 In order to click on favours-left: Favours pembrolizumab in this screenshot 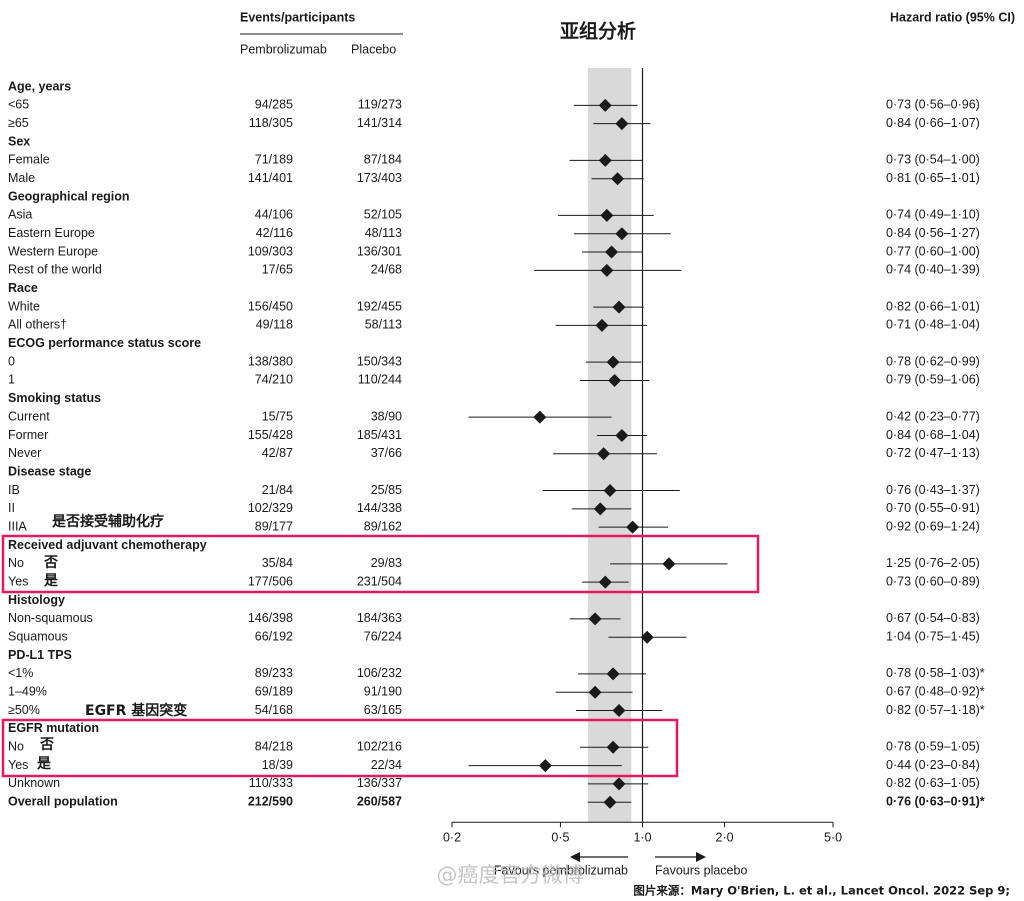, I will do `click(561, 870)`.